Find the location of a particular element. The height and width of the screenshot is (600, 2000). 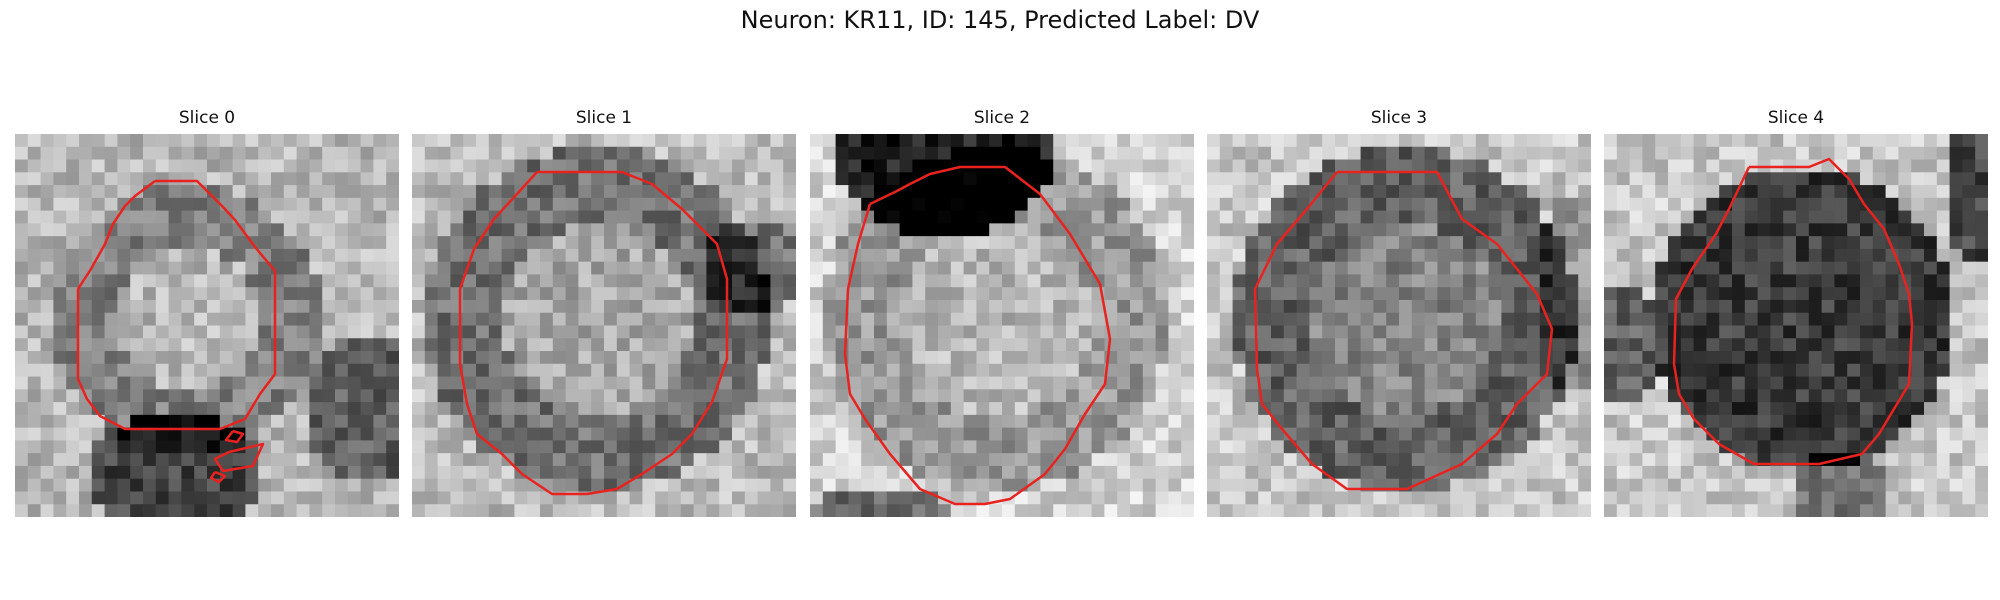

slice-3-canvas is located at coordinates (1399, 325).